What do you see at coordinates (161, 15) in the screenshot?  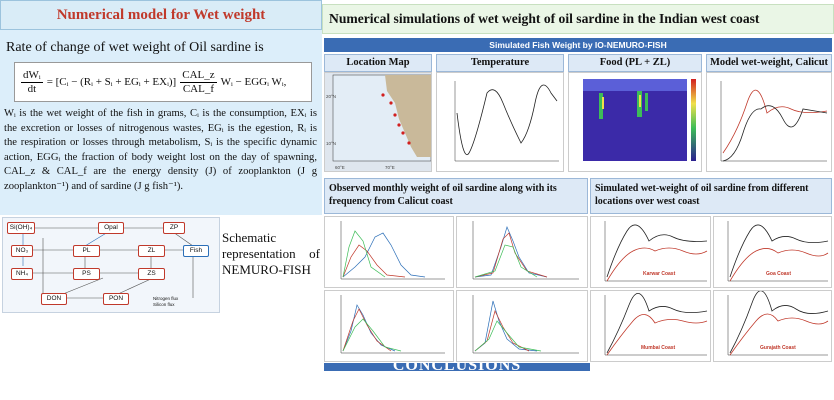 I see `model-title: Numerical model for Wet weight` at bounding box center [161, 15].